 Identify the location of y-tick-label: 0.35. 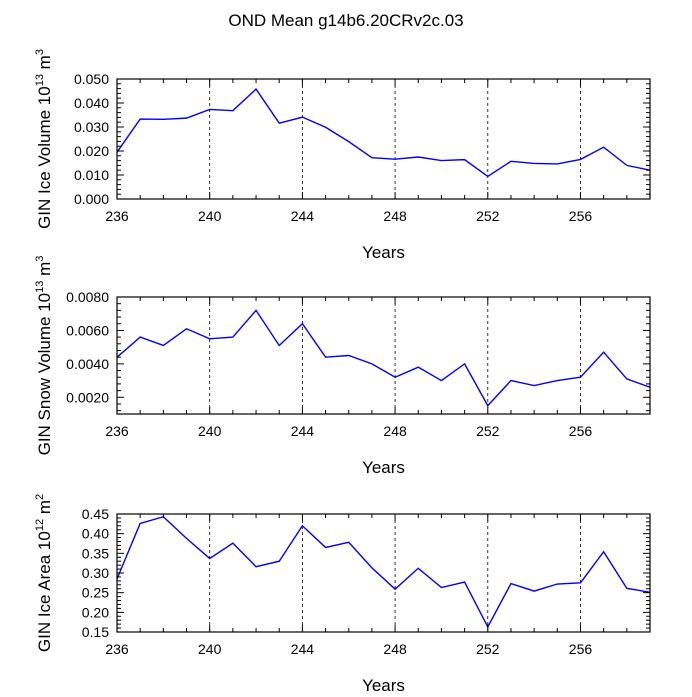
(95, 553).